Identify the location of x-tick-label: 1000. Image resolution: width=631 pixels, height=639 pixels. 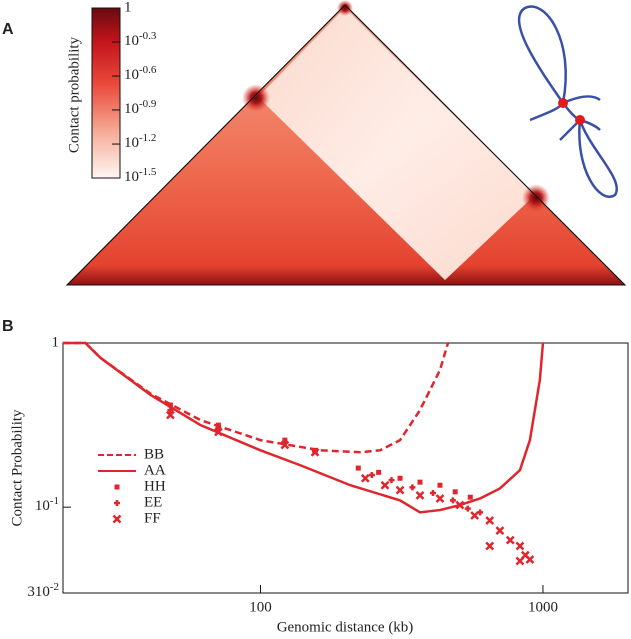
(543, 607).